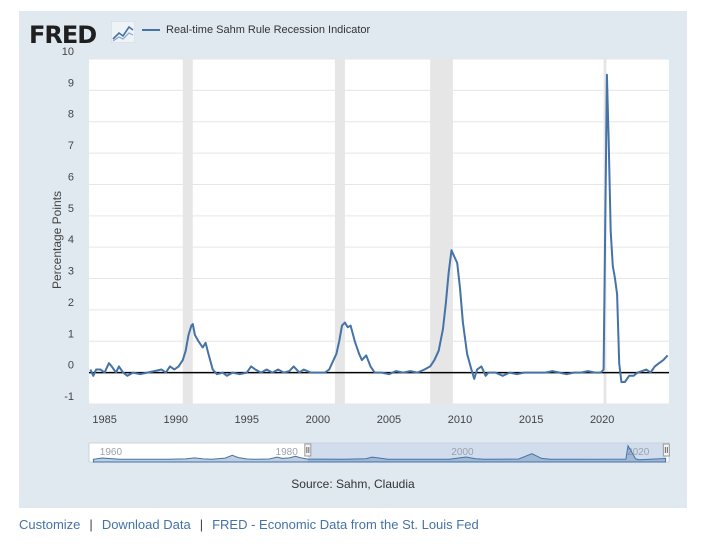 This screenshot has height=548, width=717. I want to click on y-tick-label: 1, so click(71, 334).